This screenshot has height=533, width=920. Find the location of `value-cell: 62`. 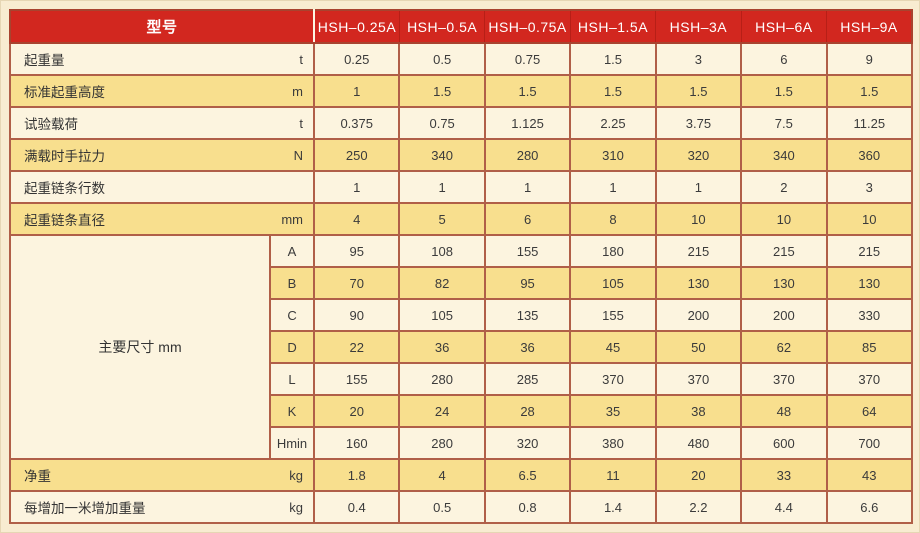

value-cell: 62 is located at coordinates (784, 347).